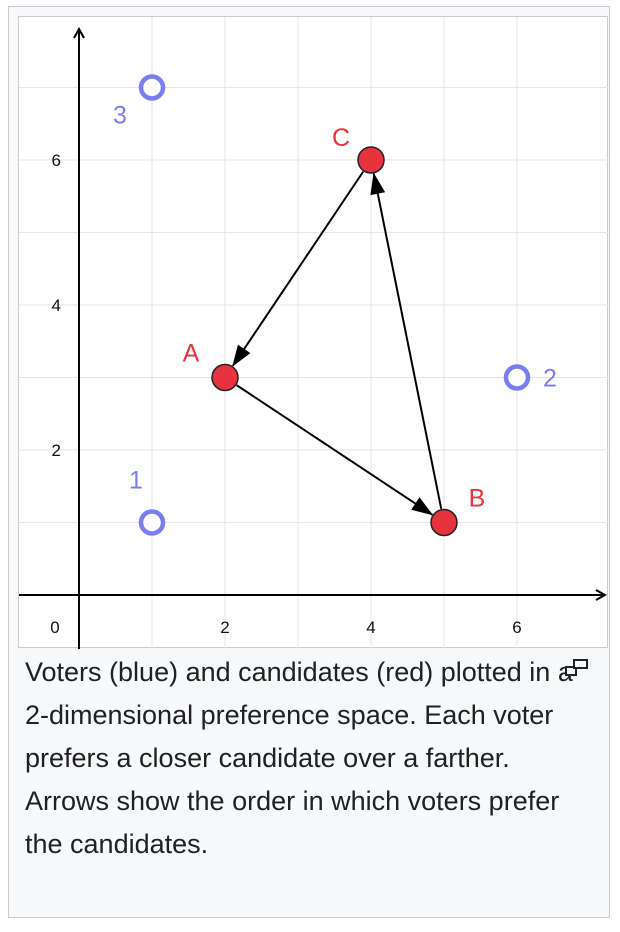 The image size is (620, 932). What do you see at coordinates (580, 664) in the screenshot?
I see `magnify-icon-large-box` at bounding box center [580, 664].